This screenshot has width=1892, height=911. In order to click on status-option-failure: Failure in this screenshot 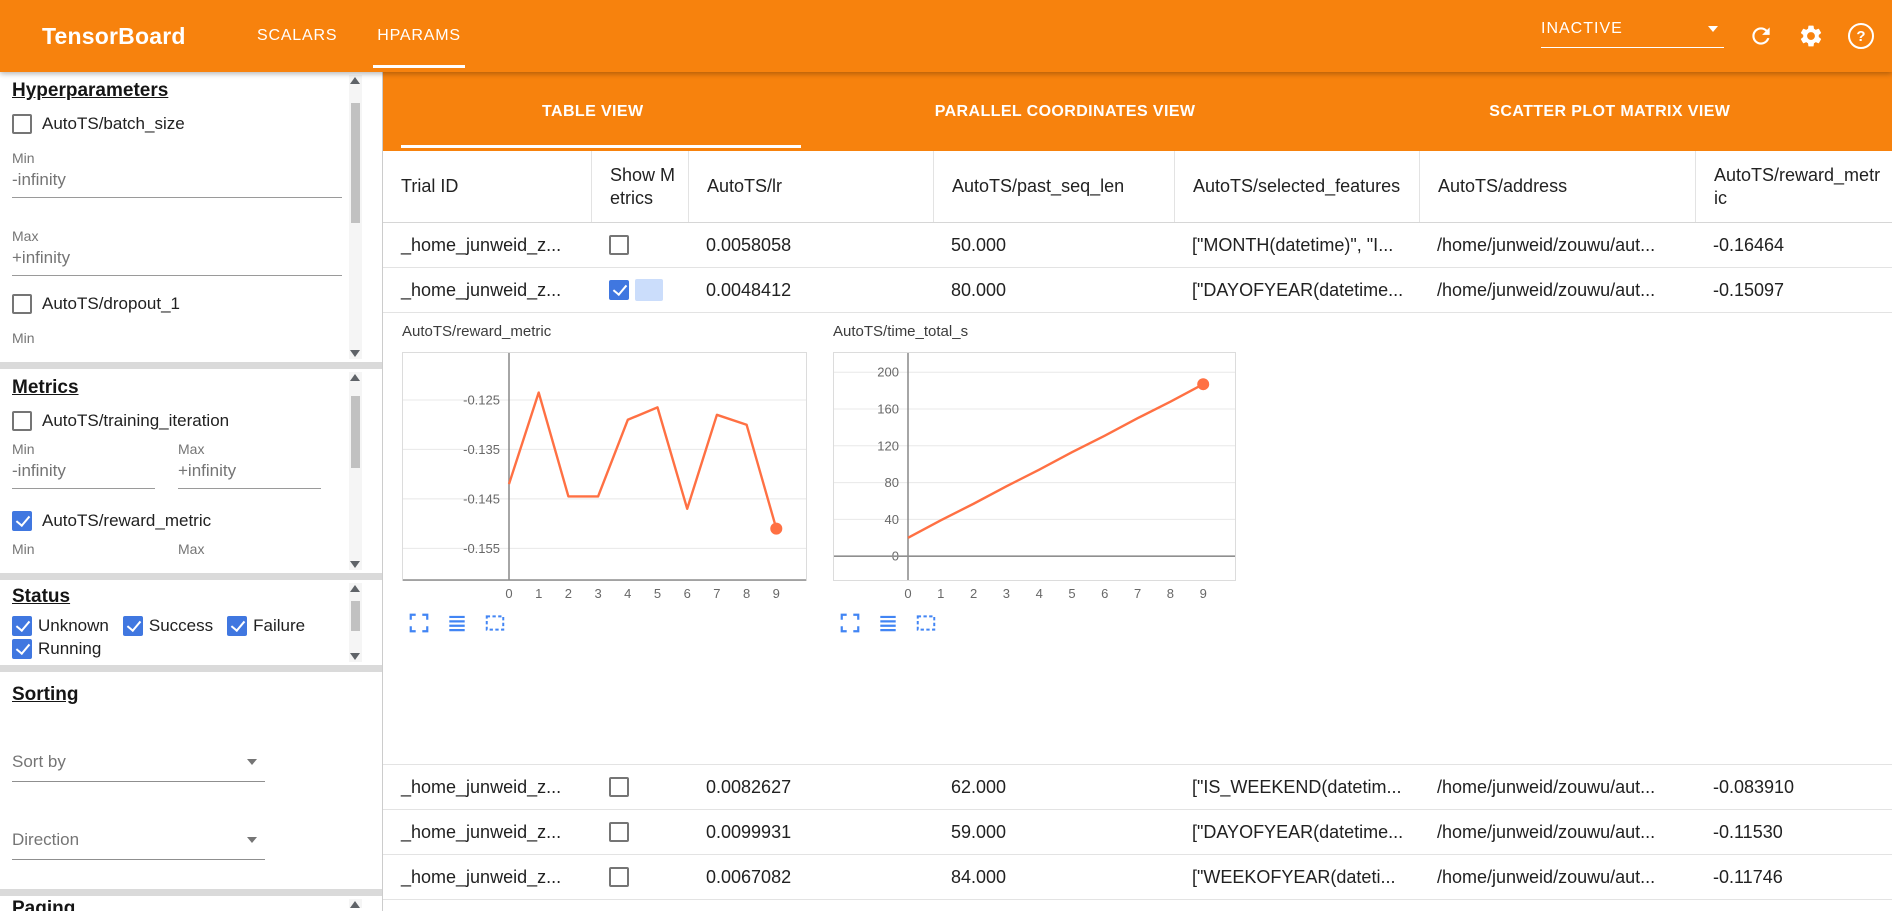, I will do `click(266, 626)`.